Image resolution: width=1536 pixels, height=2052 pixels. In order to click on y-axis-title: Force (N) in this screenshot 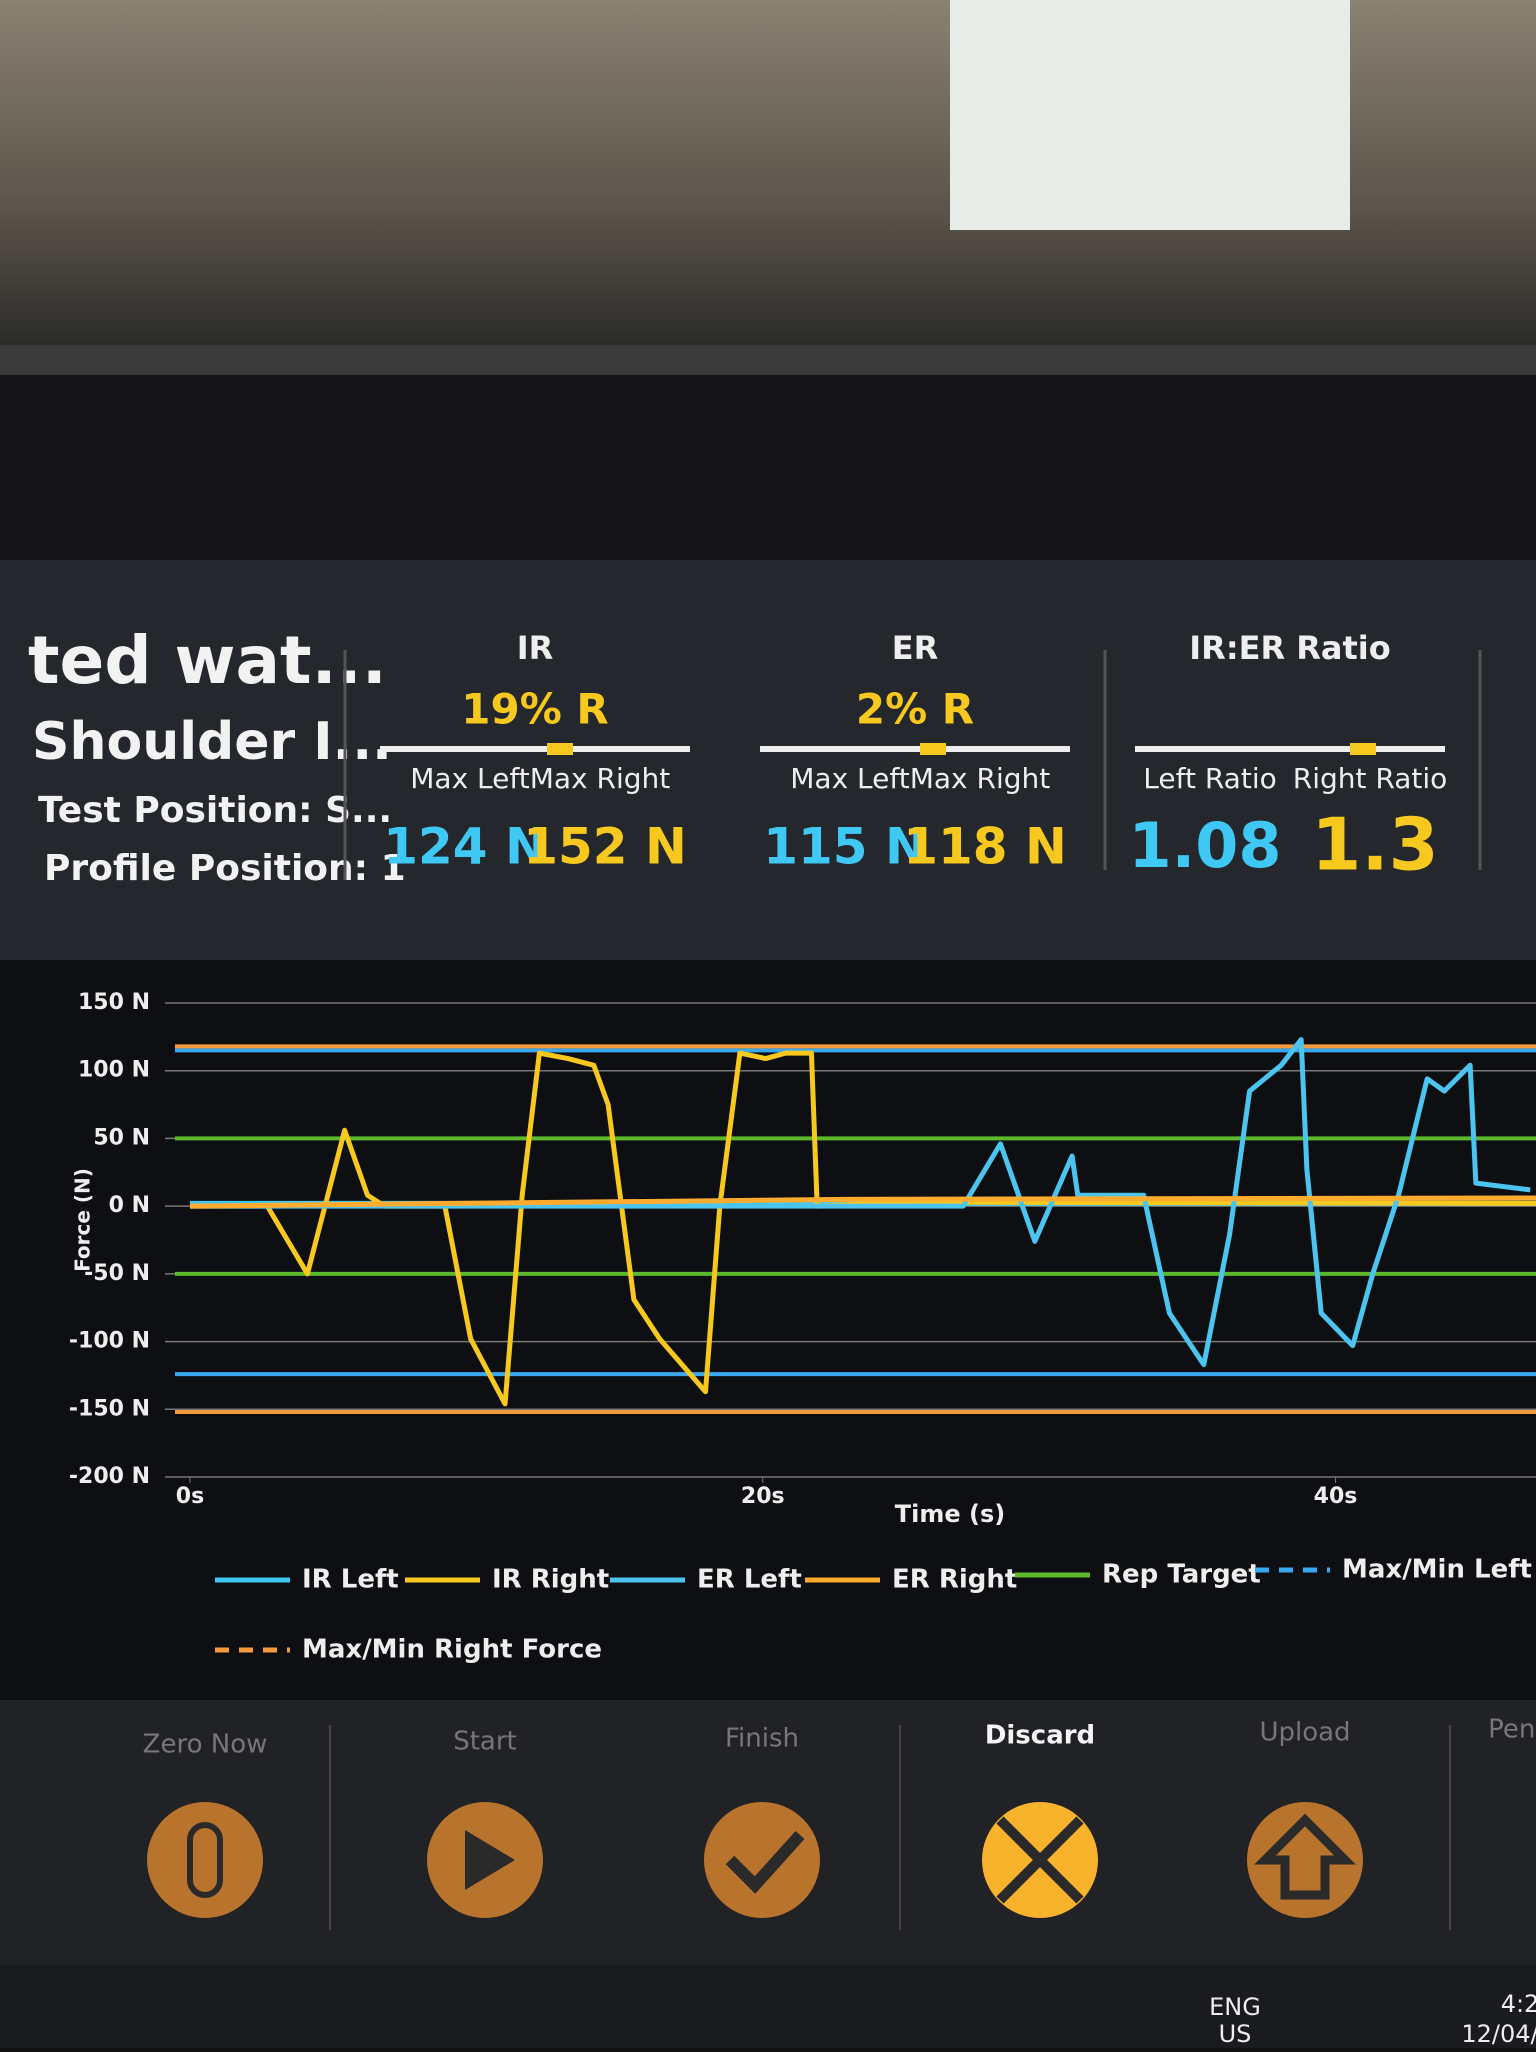, I will do `click(83, 1220)`.